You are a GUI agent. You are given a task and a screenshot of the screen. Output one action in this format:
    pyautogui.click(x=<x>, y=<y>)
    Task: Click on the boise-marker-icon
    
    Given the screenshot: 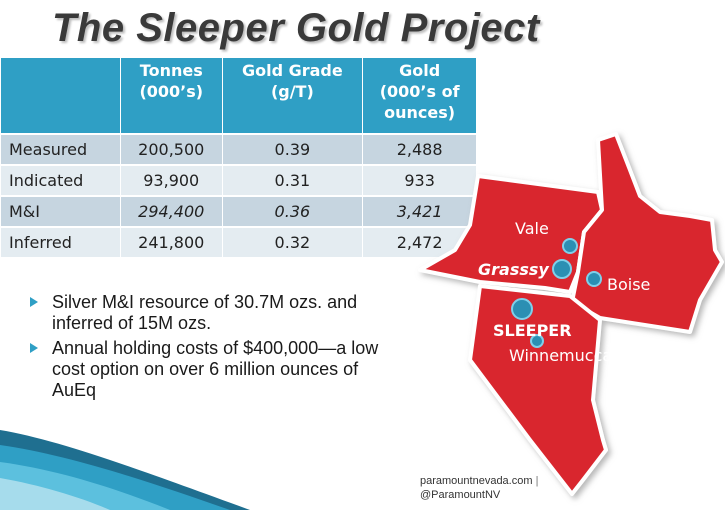 What is the action you would take?
    pyautogui.click(x=594, y=279)
    